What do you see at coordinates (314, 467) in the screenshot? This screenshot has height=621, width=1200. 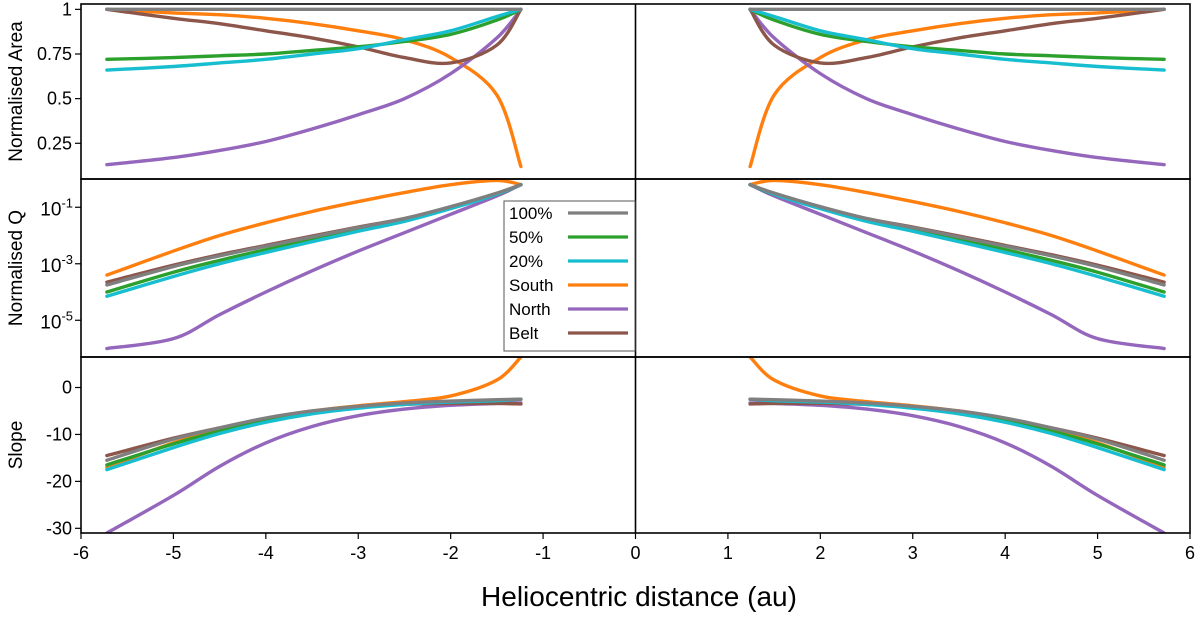 I see `series-line-slope-north-left` at bounding box center [314, 467].